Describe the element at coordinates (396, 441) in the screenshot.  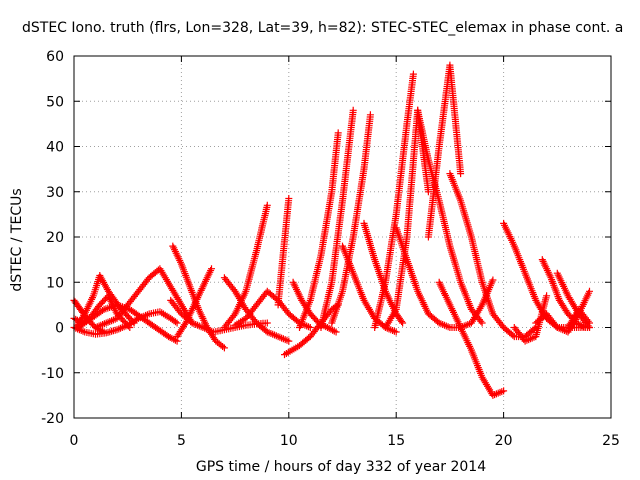
I see `x-tick-label: 15` at that location.